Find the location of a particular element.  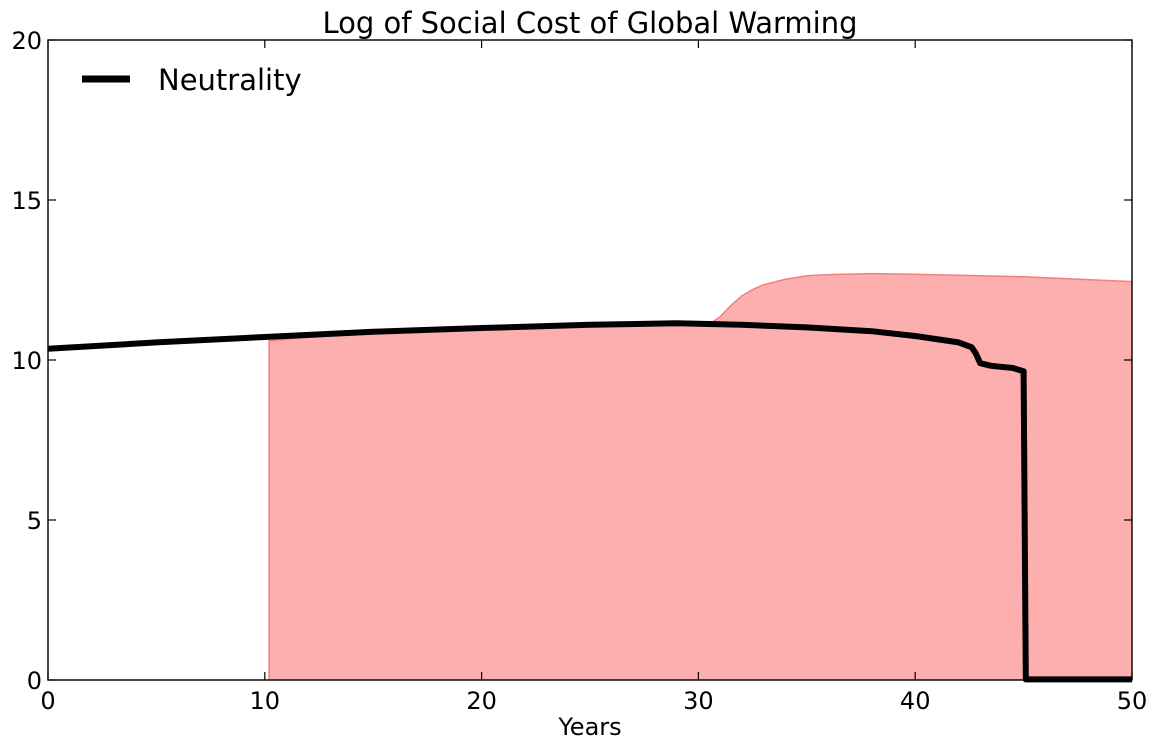

legend: Neutrality is located at coordinates (192, 80).